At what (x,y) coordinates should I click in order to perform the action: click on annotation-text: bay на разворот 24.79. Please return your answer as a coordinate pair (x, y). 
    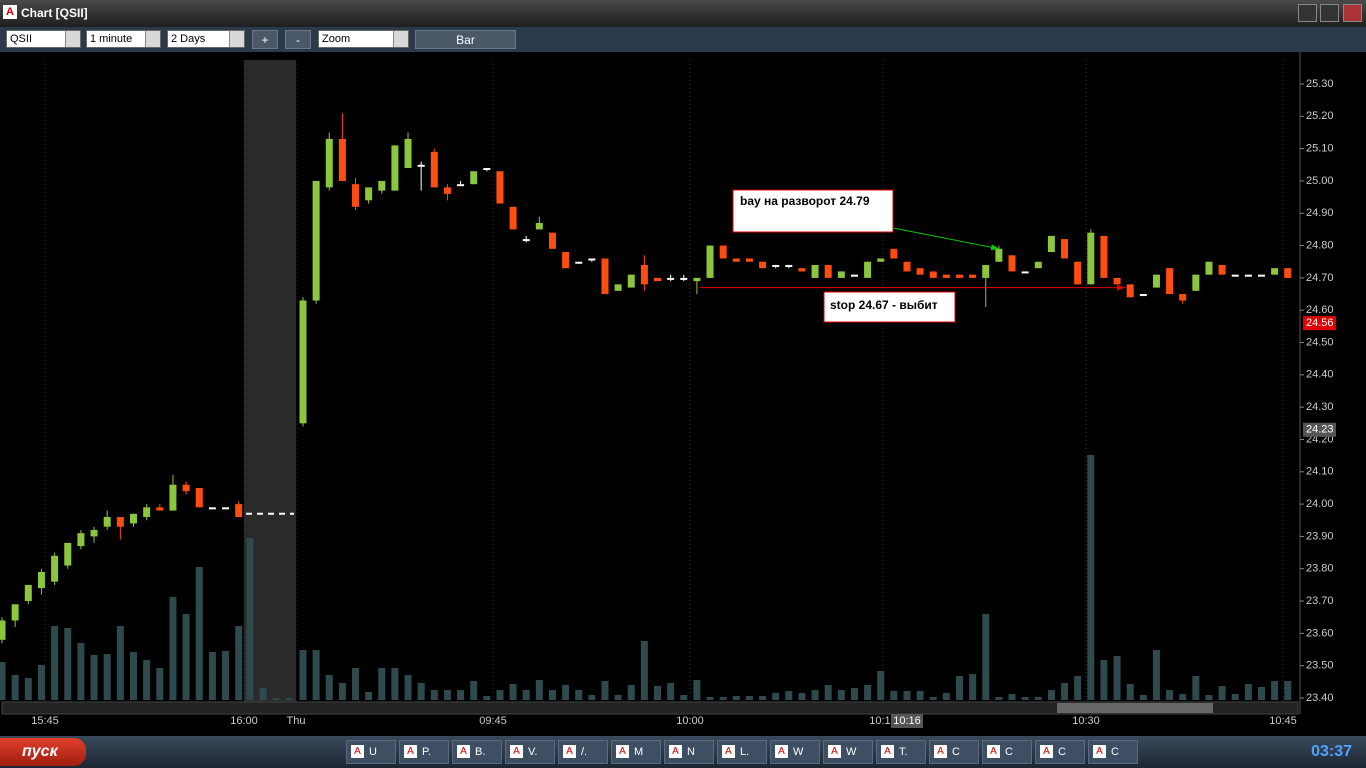
    Looking at the image, I should click on (805, 201).